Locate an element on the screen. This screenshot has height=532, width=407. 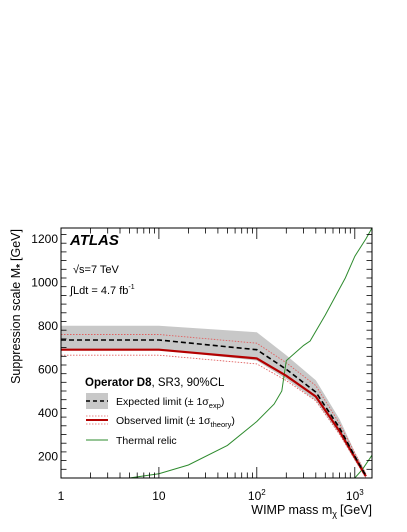
x-tick-label-base: 1 is located at coordinates (61, 496).